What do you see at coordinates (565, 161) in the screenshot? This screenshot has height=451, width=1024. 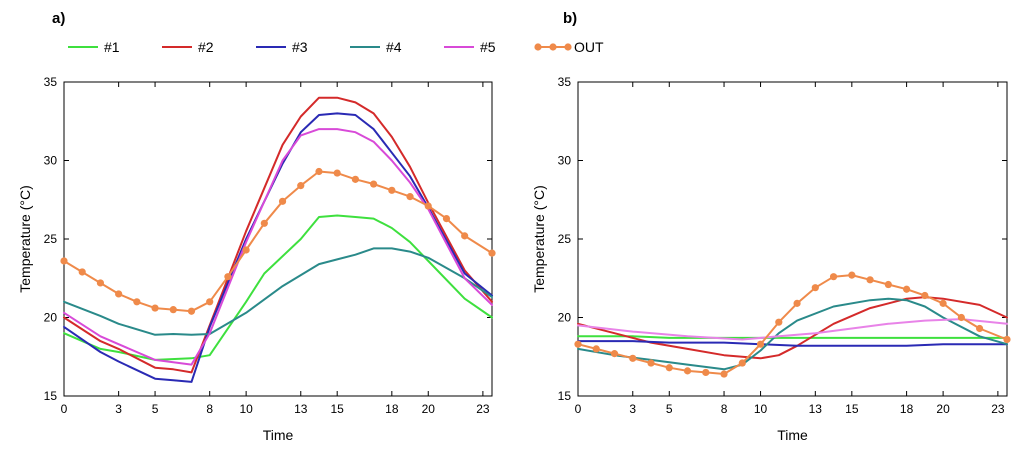 I see `panel-b-ytick-label-30: 30` at bounding box center [565, 161].